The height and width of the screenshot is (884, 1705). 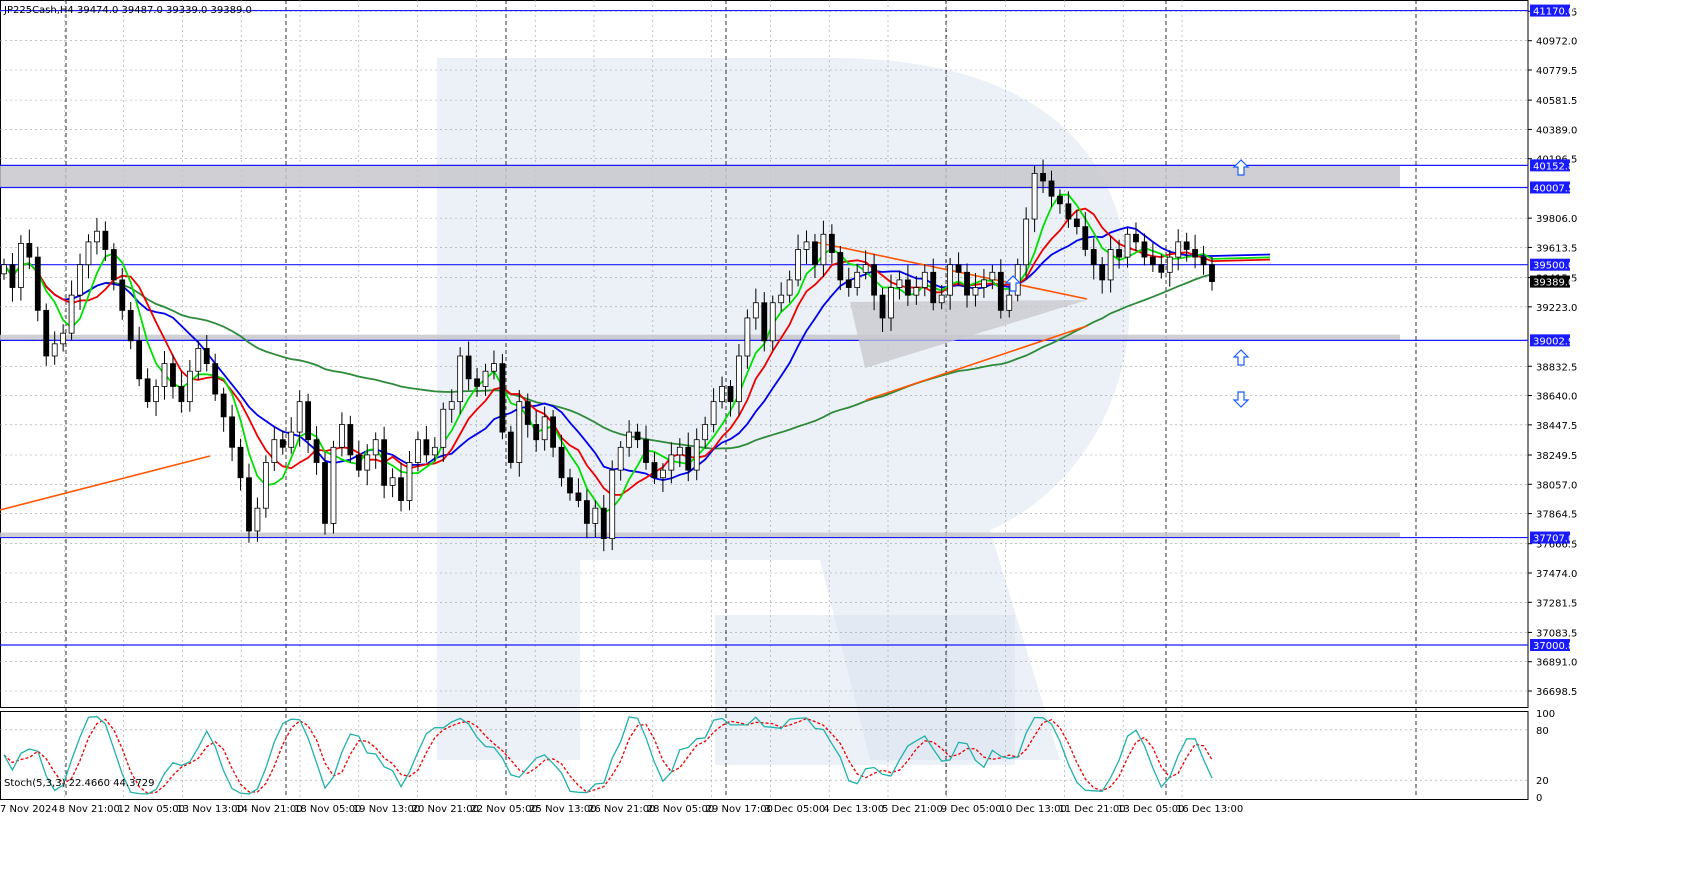 What do you see at coordinates (1556, 603) in the screenshot?
I see `y-tick-label: 37281.5` at bounding box center [1556, 603].